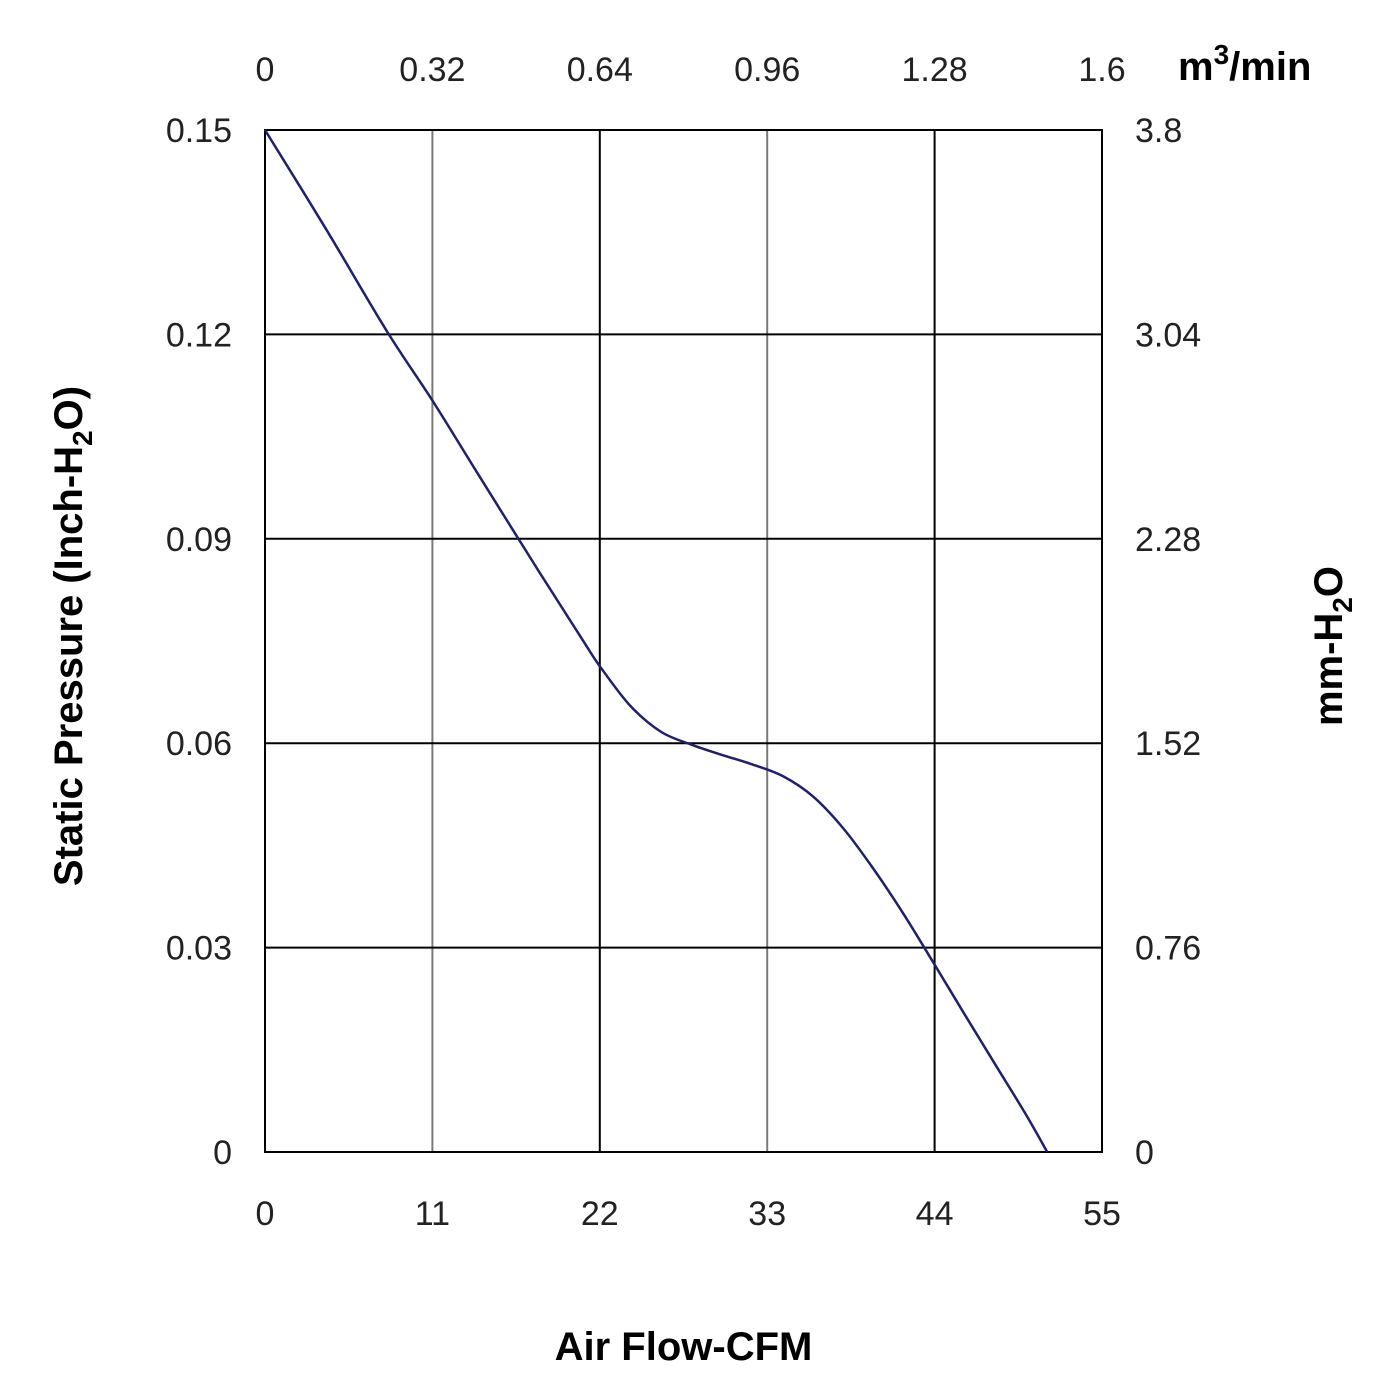 This screenshot has width=1400, height=1400. I want to click on y2-tick-label: 0.76, so click(1168, 949).